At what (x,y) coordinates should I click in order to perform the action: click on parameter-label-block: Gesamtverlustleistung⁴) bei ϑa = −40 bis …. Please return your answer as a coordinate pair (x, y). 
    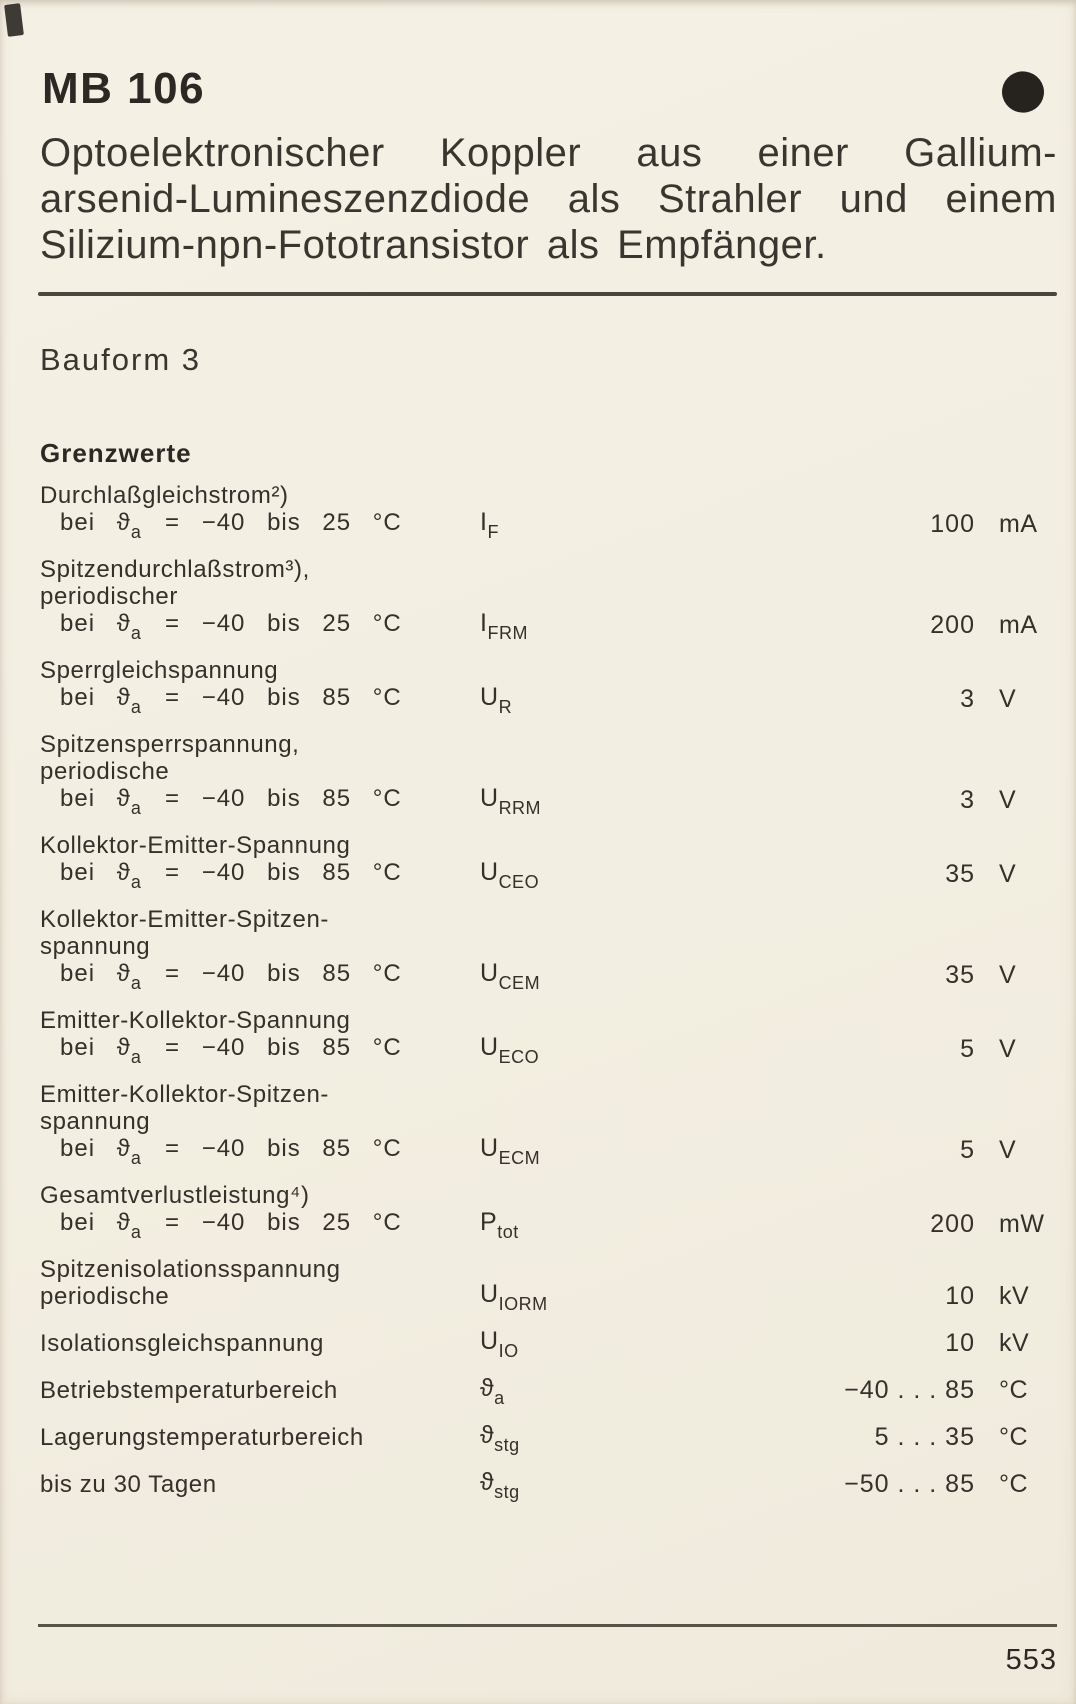
    Looking at the image, I should click on (260, 1212).